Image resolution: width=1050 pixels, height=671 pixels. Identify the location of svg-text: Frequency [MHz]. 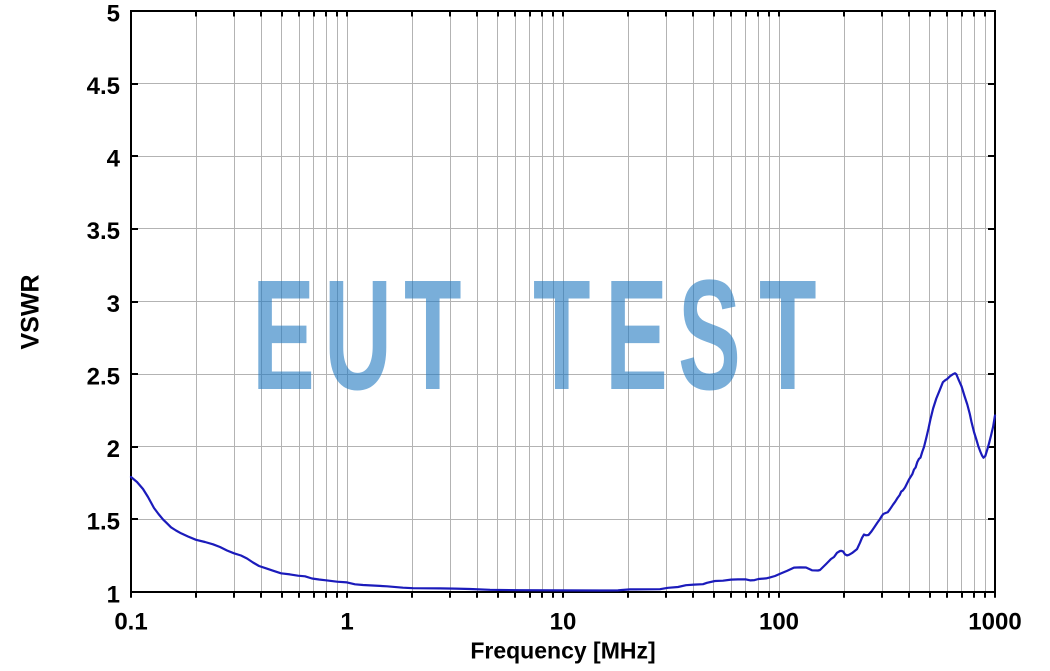
(562, 651).